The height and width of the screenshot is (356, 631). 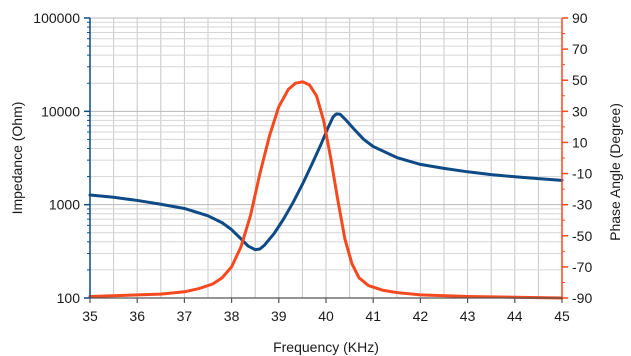 I want to click on x-tick-label: 43, so click(x=468, y=316).